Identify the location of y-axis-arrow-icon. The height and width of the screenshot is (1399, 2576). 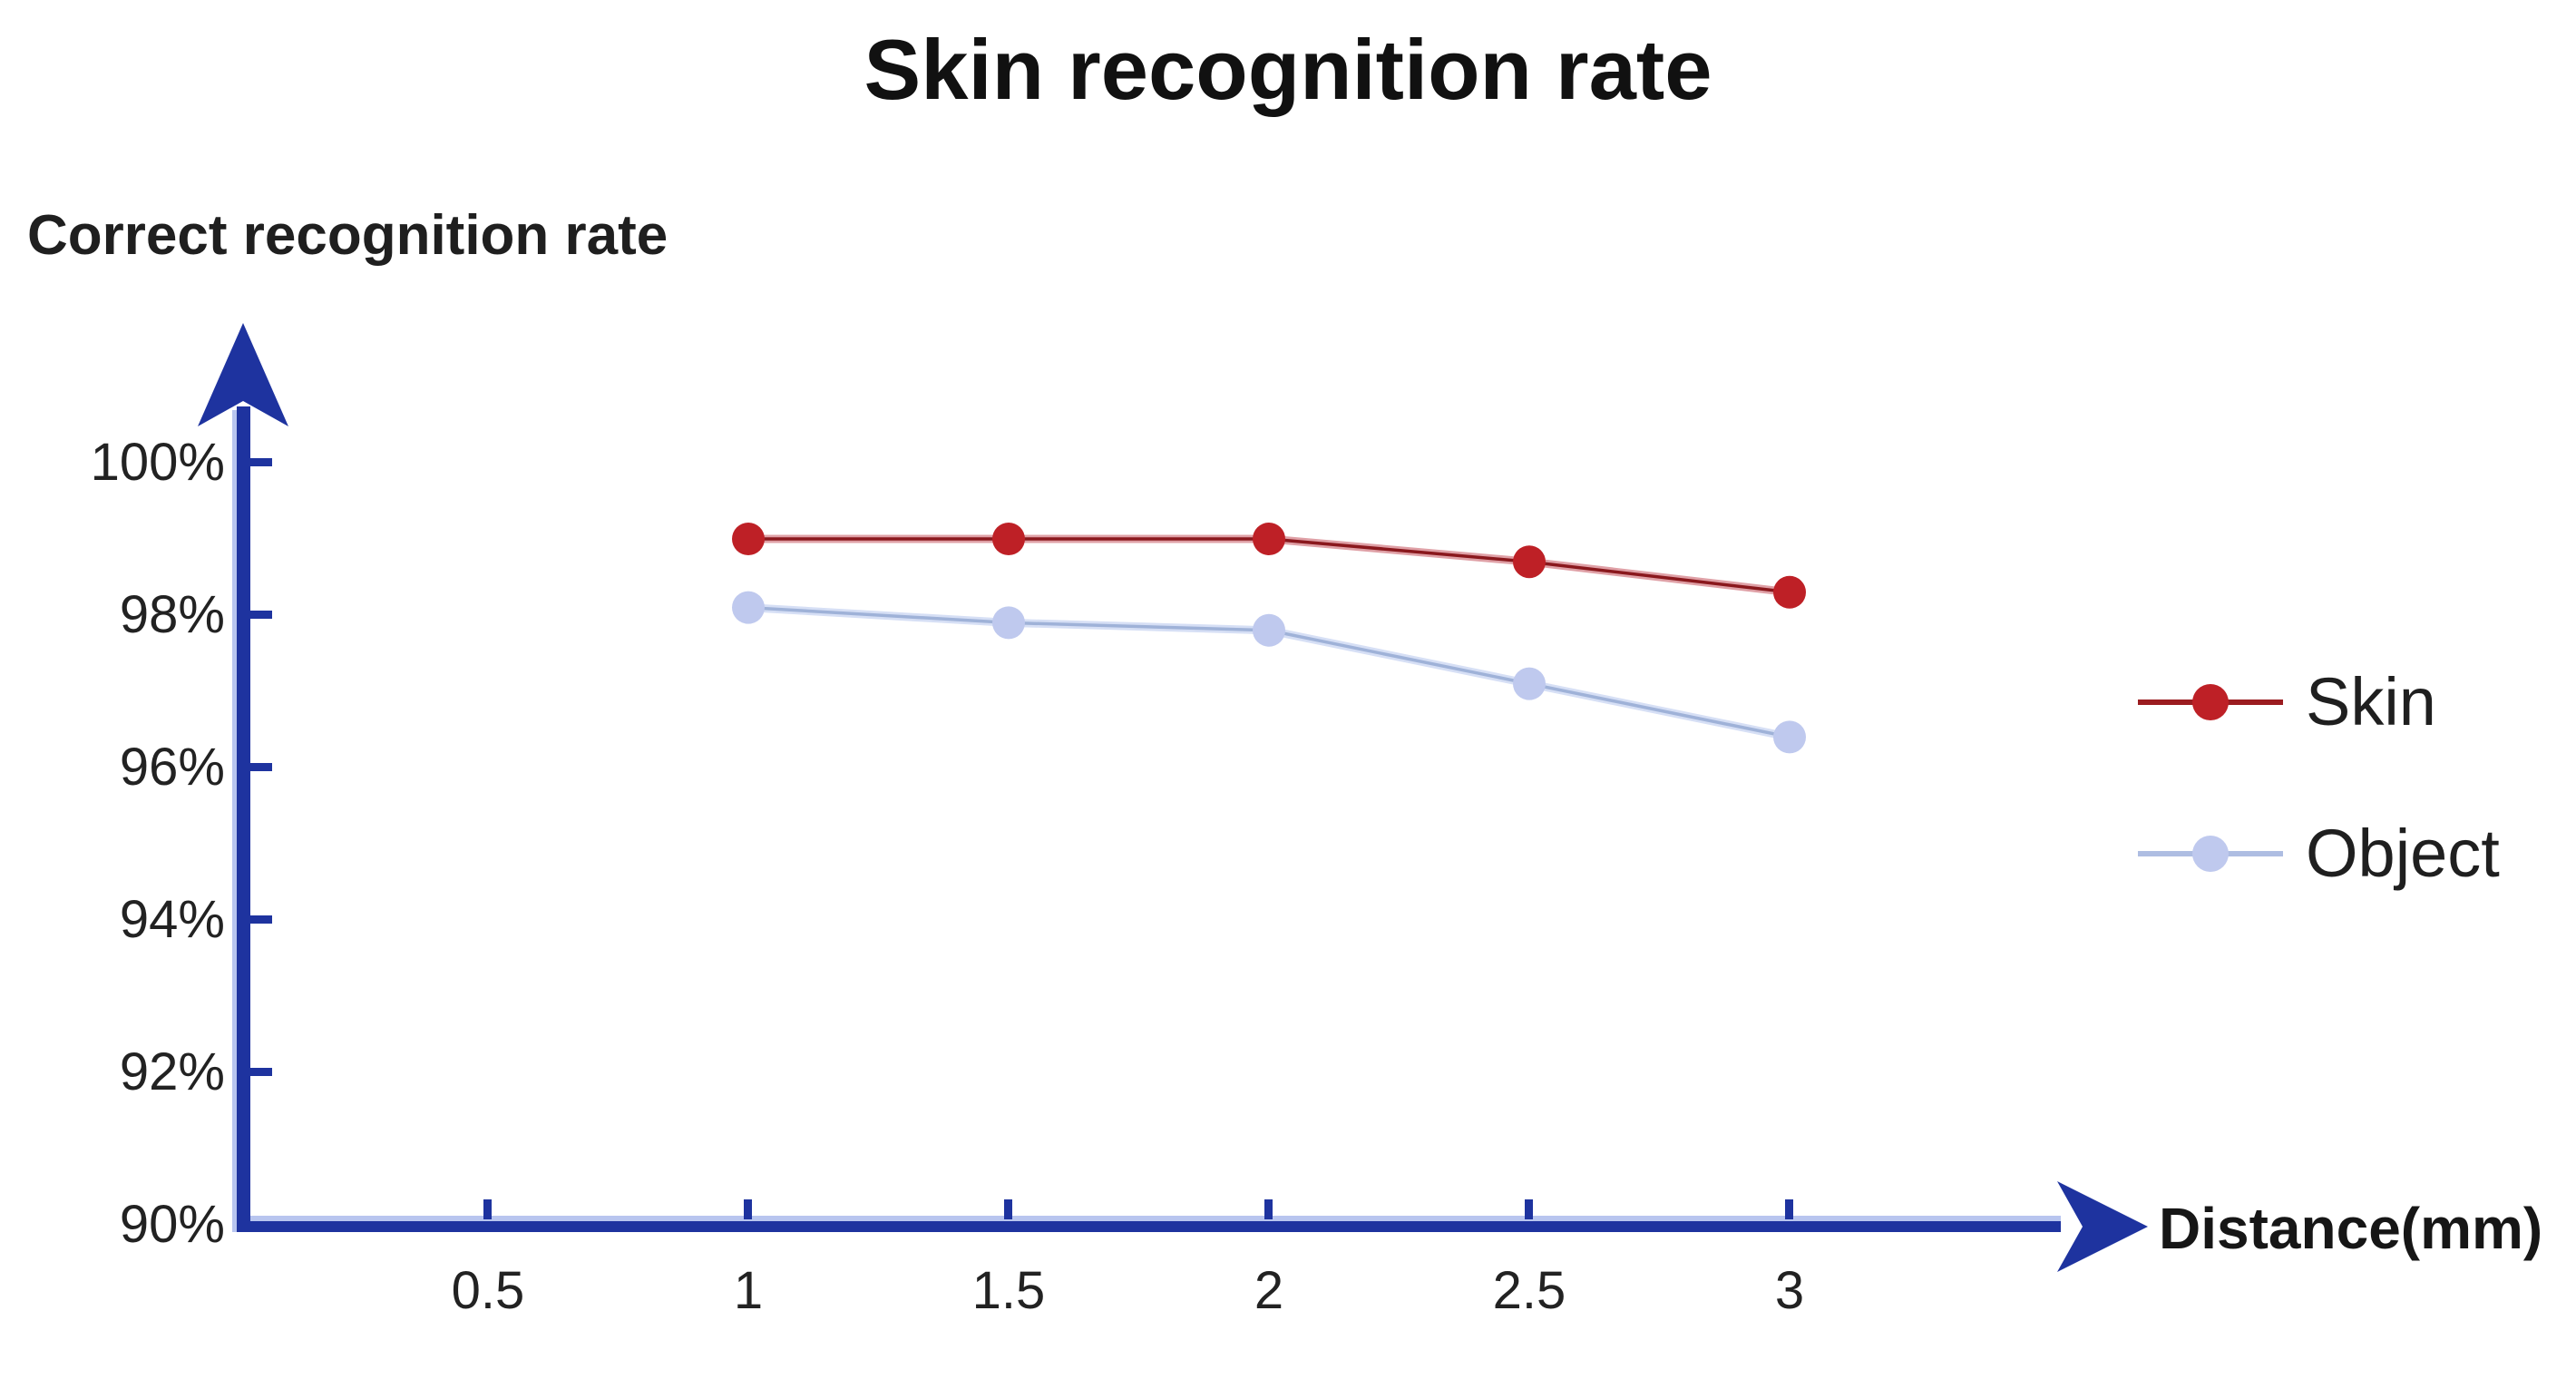
(243, 374).